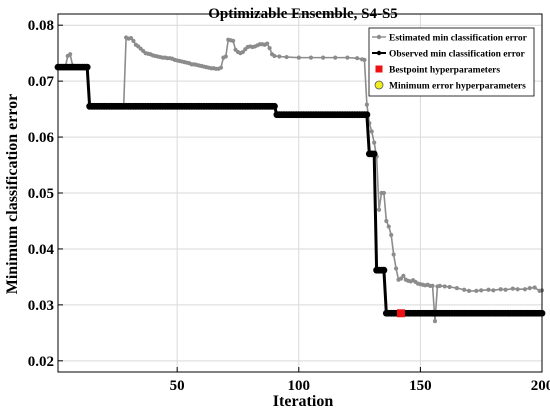  What do you see at coordinates (41, 194) in the screenshot?
I see `y-tick-label: 0.05` at bounding box center [41, 194].